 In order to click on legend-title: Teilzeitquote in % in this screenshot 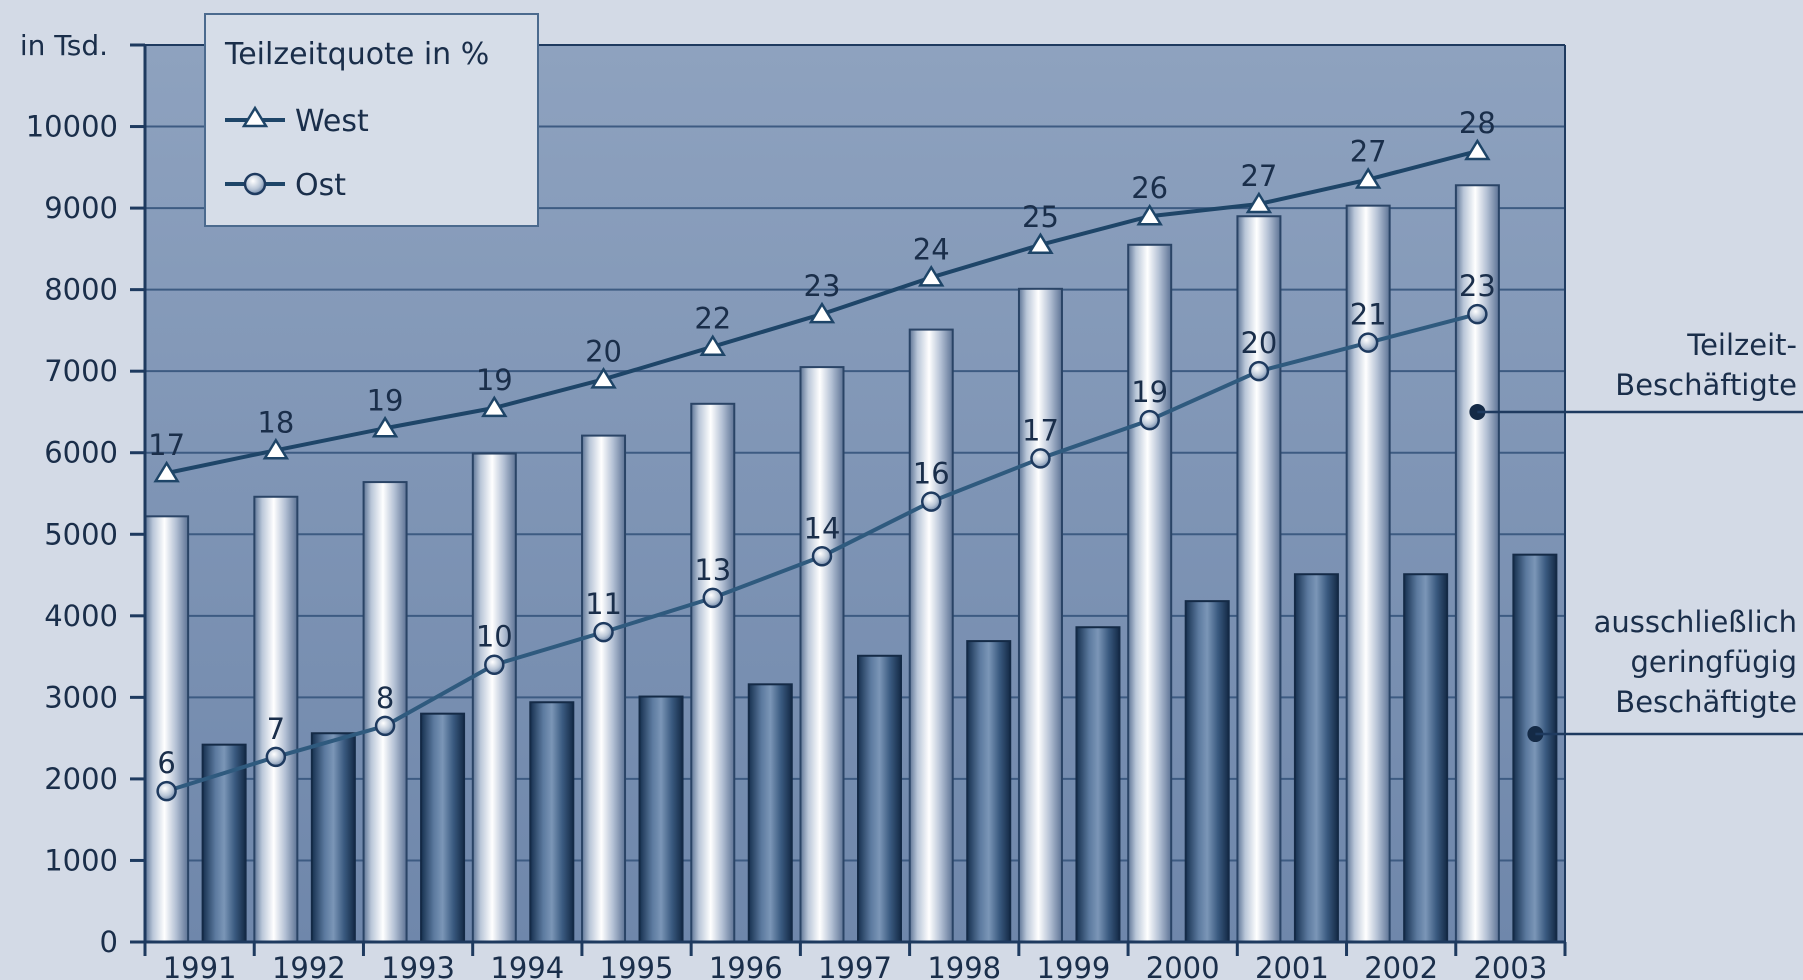, I will do `click(356, 54)`.